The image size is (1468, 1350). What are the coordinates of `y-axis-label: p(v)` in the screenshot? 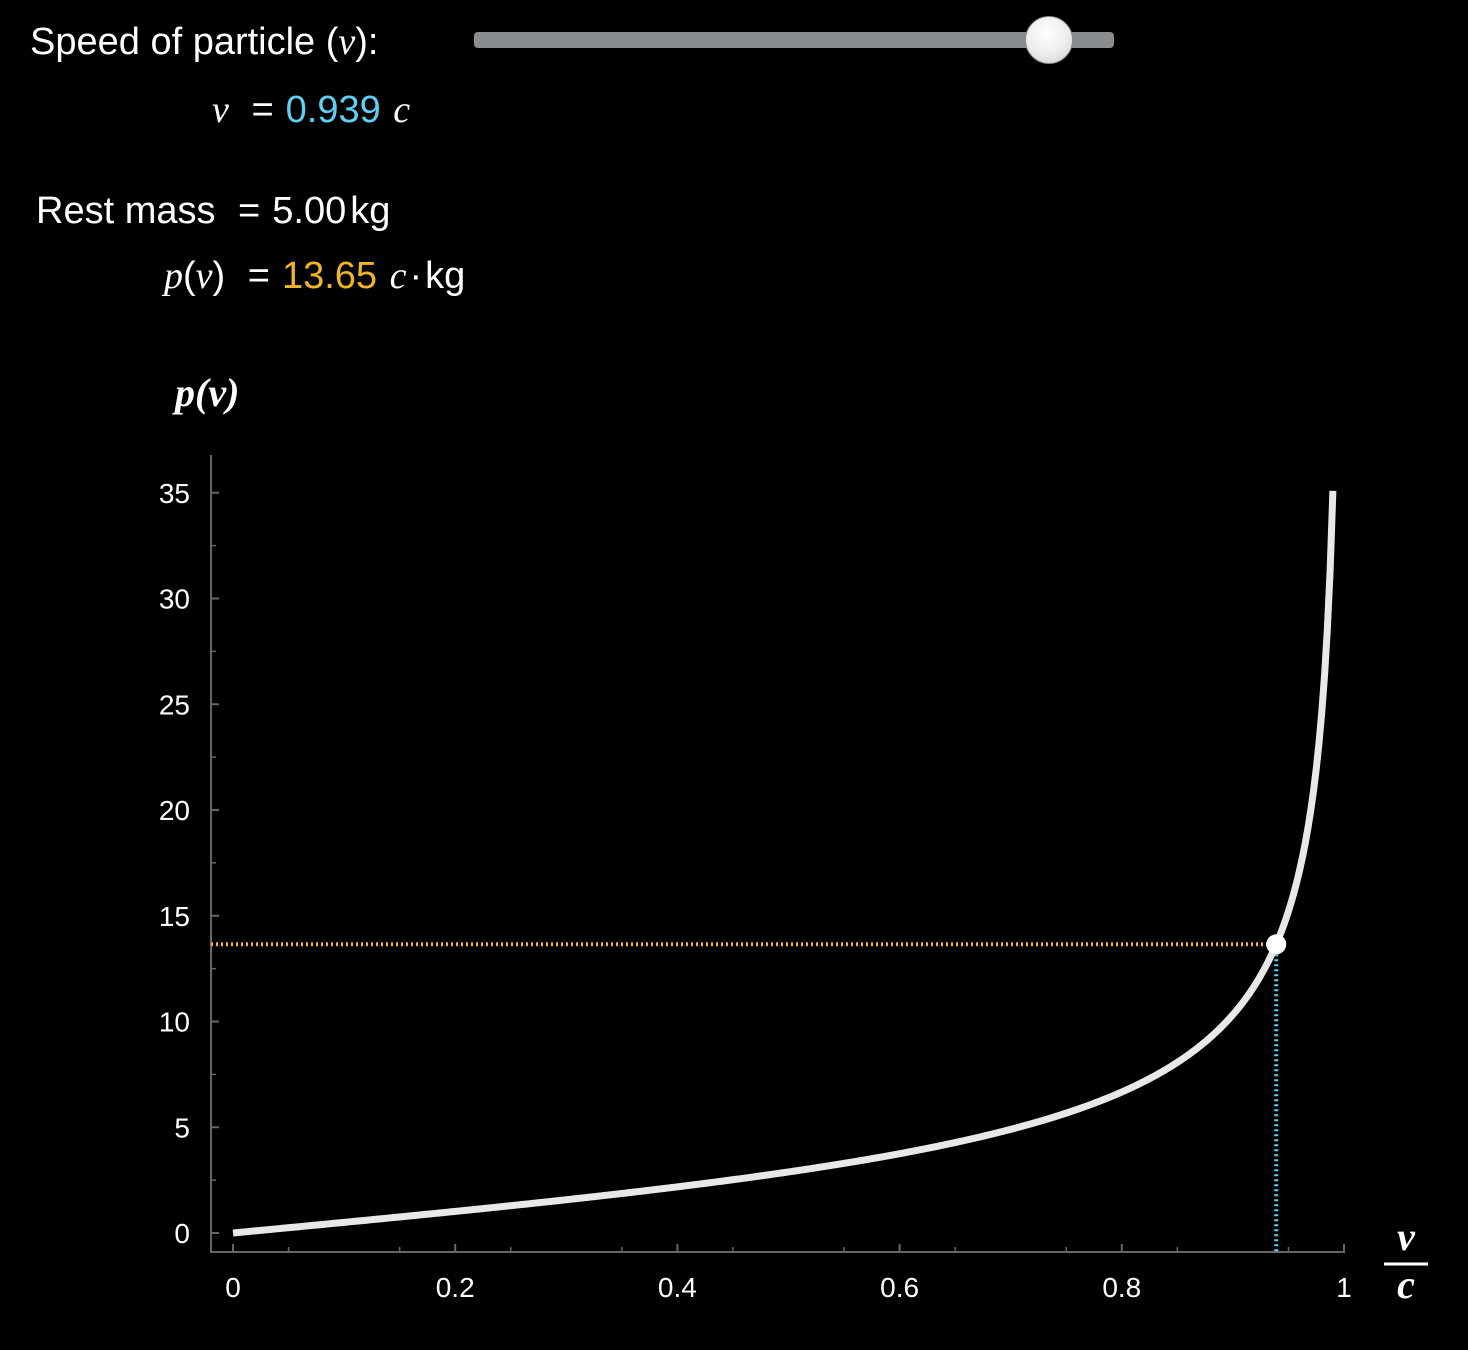 It's located at (205, 392).